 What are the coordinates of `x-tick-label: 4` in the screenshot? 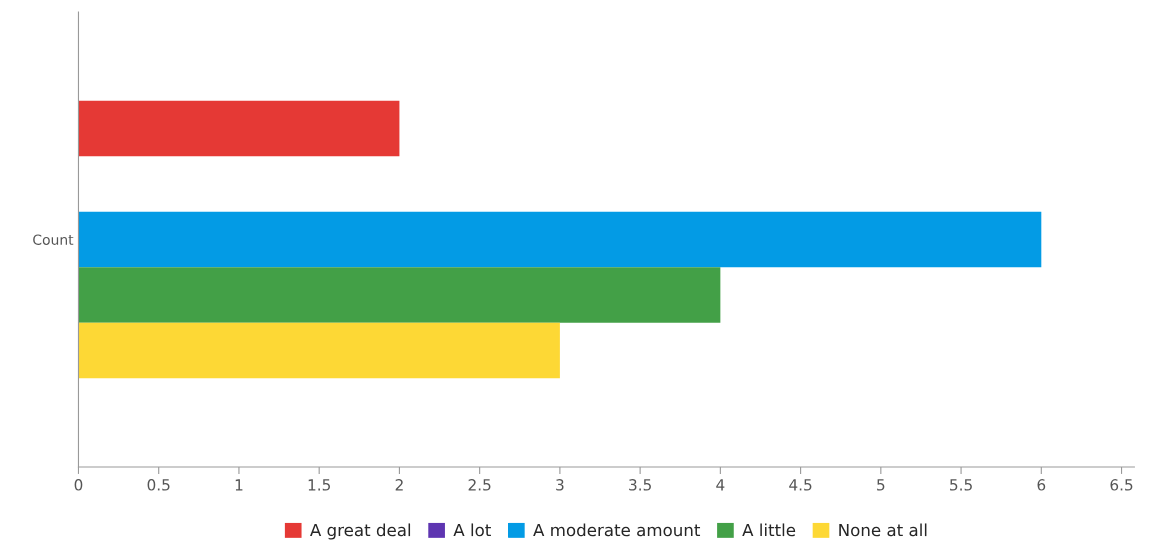 It's located at (720, 485).